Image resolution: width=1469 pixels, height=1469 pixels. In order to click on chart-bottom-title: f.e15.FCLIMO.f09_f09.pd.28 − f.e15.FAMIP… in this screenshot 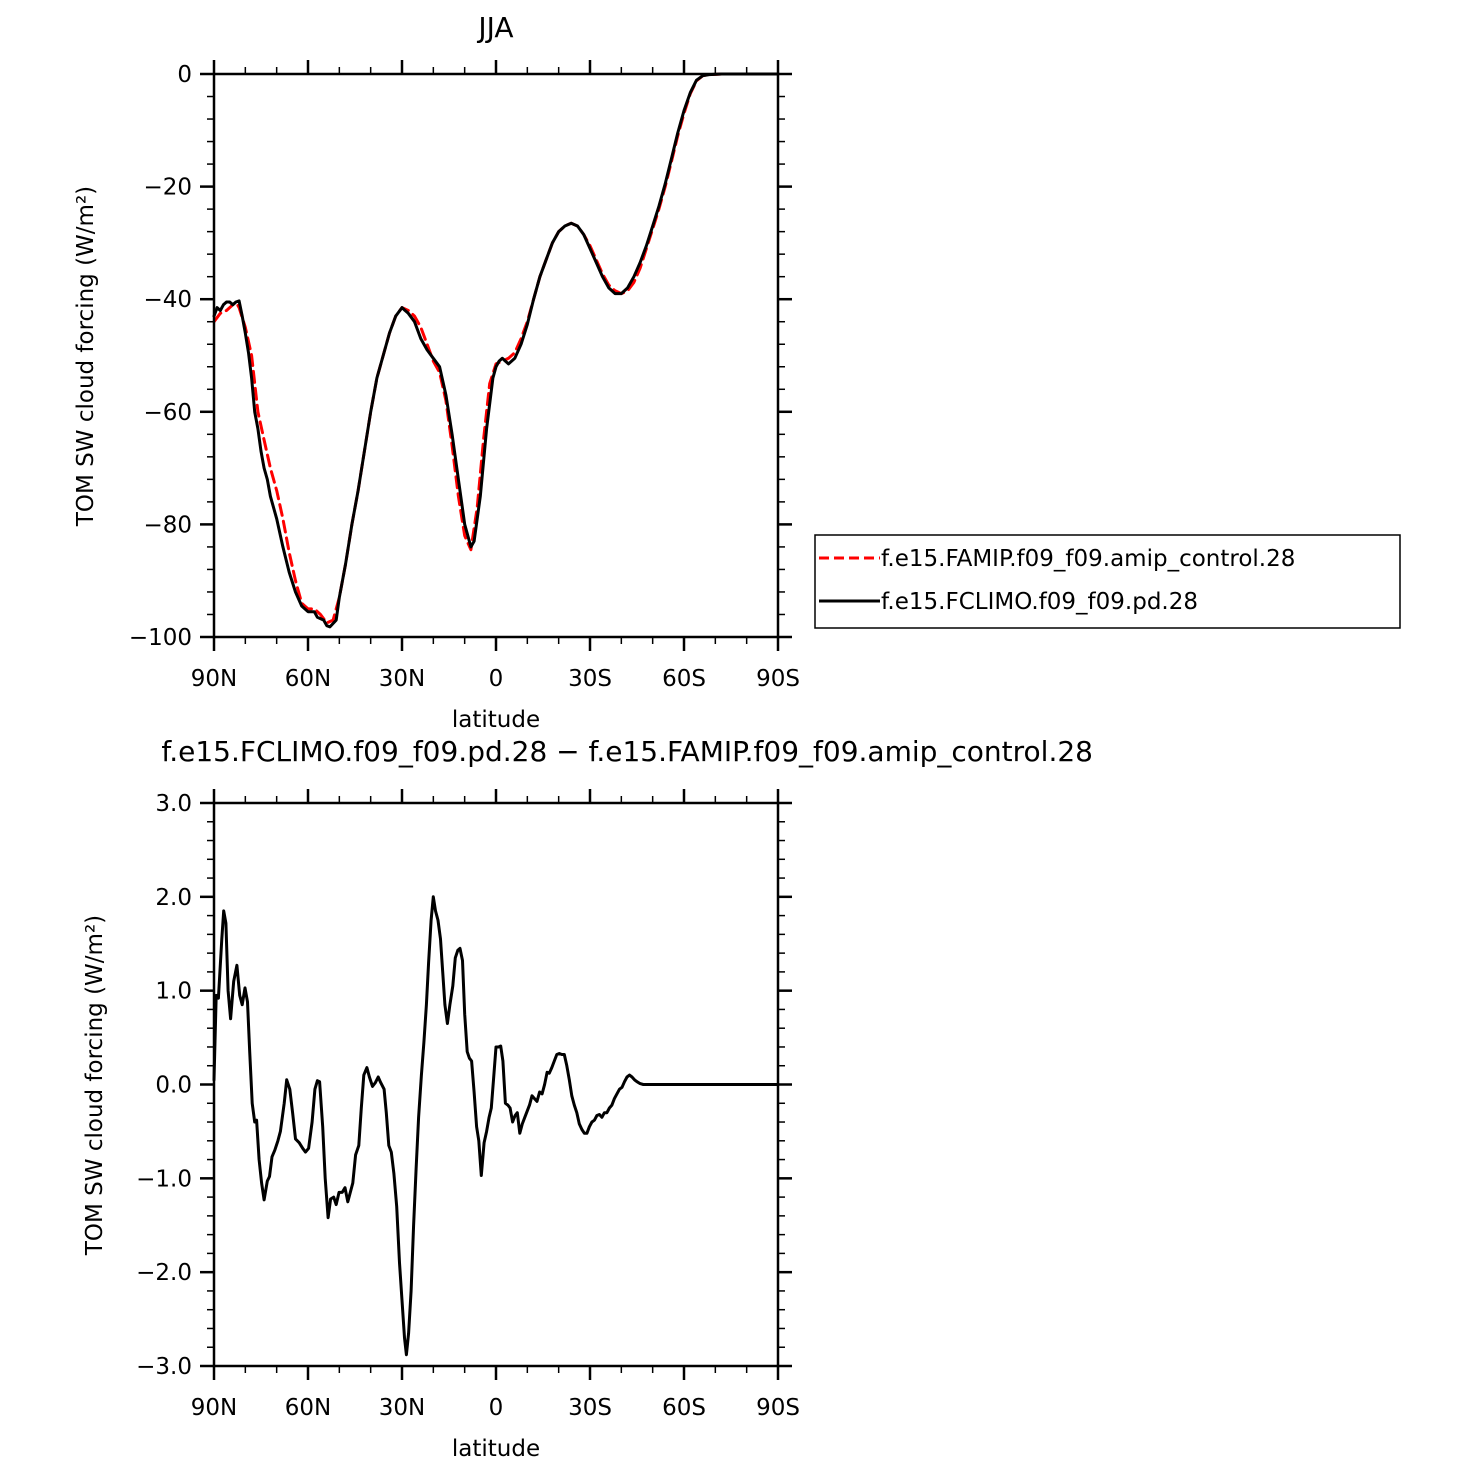, I will do `click(627, 751)`.